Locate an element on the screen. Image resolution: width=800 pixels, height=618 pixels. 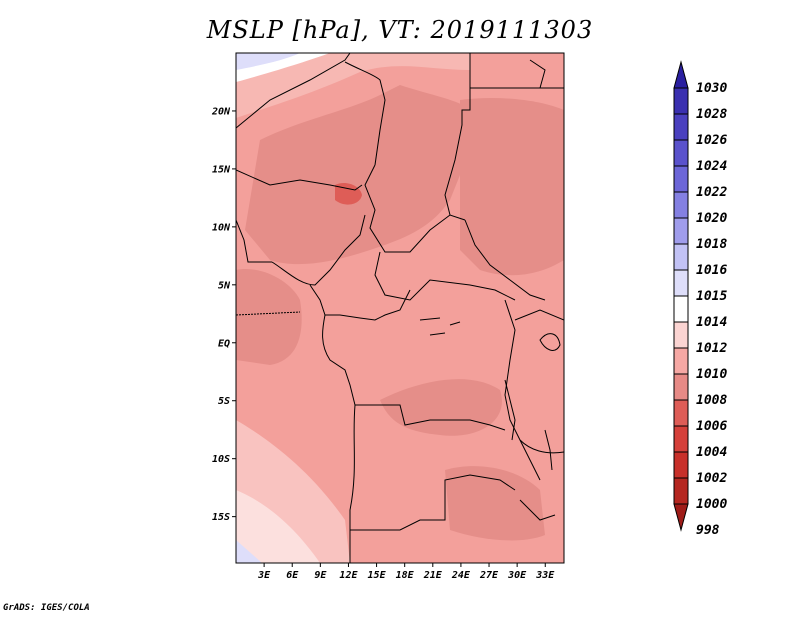
colorbar-level-label: 1004 is located at coordinates (711, 452).